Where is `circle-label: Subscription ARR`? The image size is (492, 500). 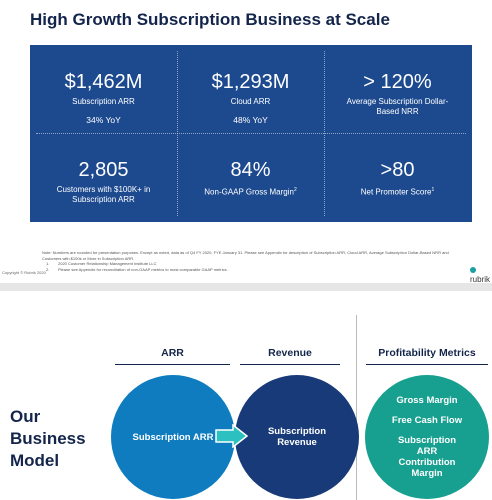
circle-label: Subscription ARR is located at coordinates (173, 437).